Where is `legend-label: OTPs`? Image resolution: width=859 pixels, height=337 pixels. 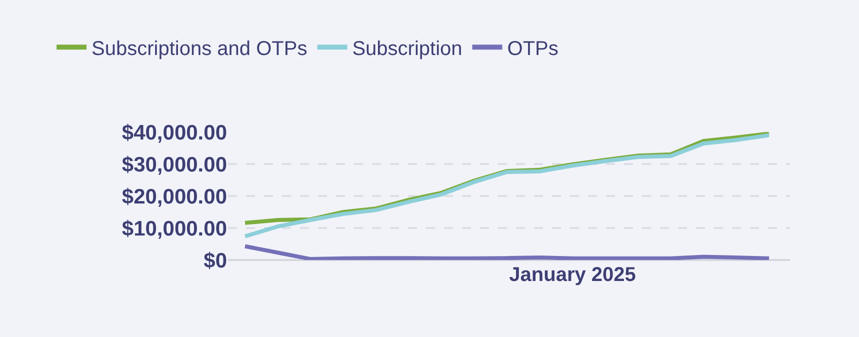 legend-label: OTPs is located at coordinates (532, 49).